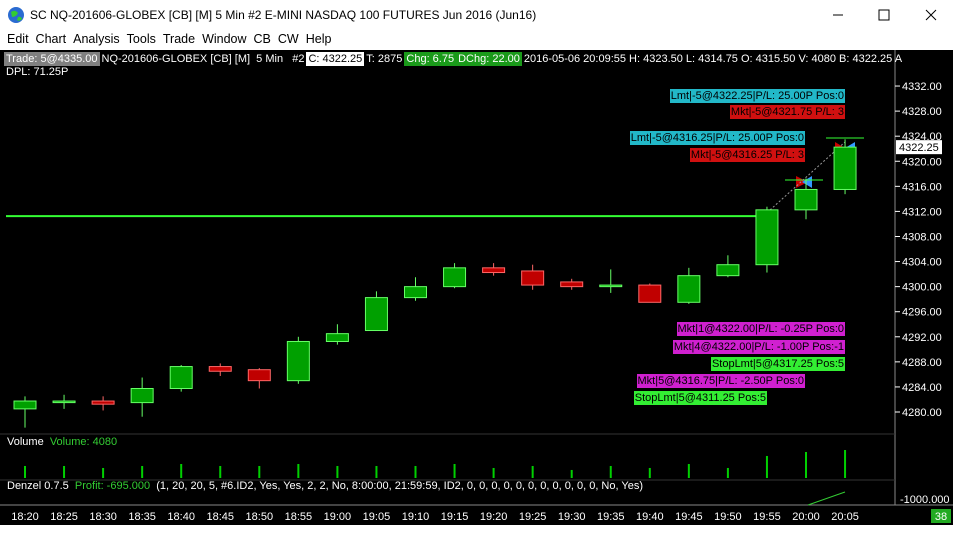 The height and width of the screenshot is (541, 953). Describe the element at coordinates (141, 39) in the screenshot. I see `menu-item: Tools` at that location.